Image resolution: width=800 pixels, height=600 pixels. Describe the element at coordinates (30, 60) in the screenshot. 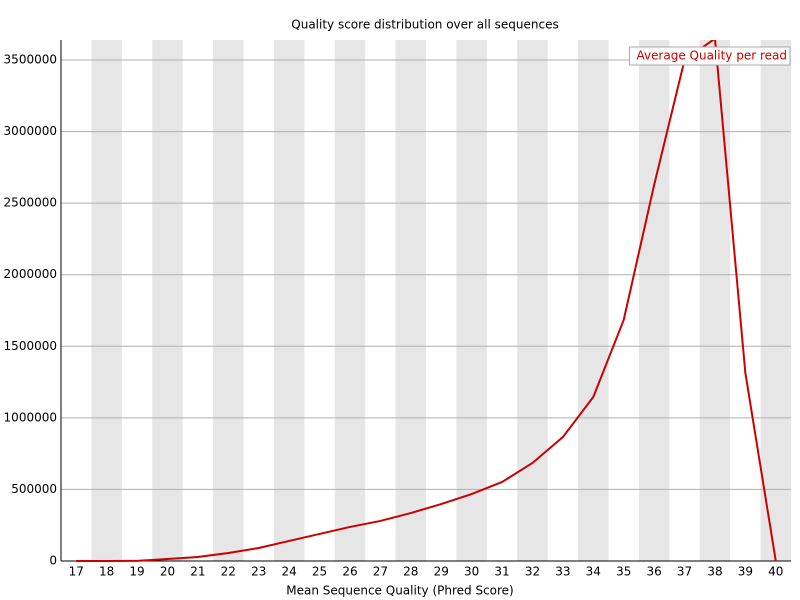

I see `y-tick-label: 3500000` at that location.